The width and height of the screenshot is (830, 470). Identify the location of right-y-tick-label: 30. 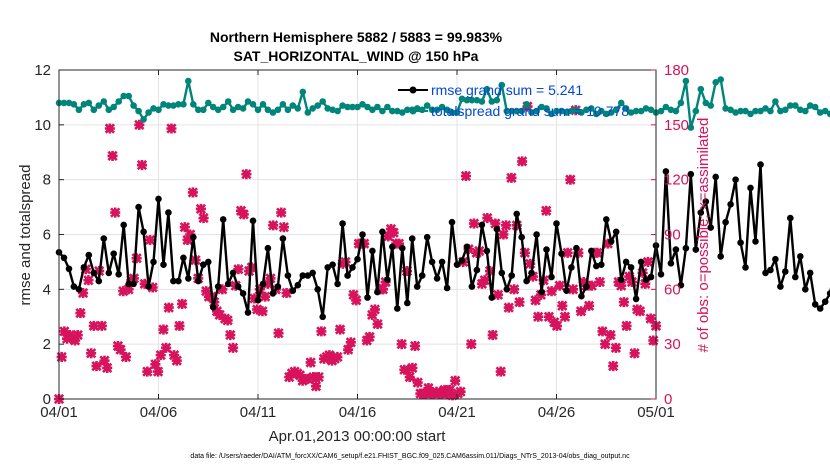
(672, 344).